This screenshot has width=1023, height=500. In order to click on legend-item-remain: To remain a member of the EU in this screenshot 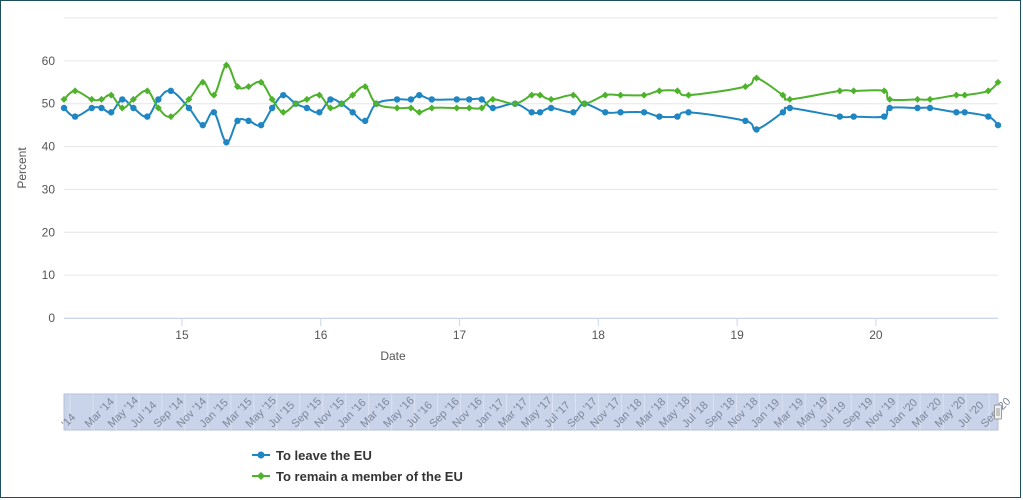, I will do `click(357, 476)`.